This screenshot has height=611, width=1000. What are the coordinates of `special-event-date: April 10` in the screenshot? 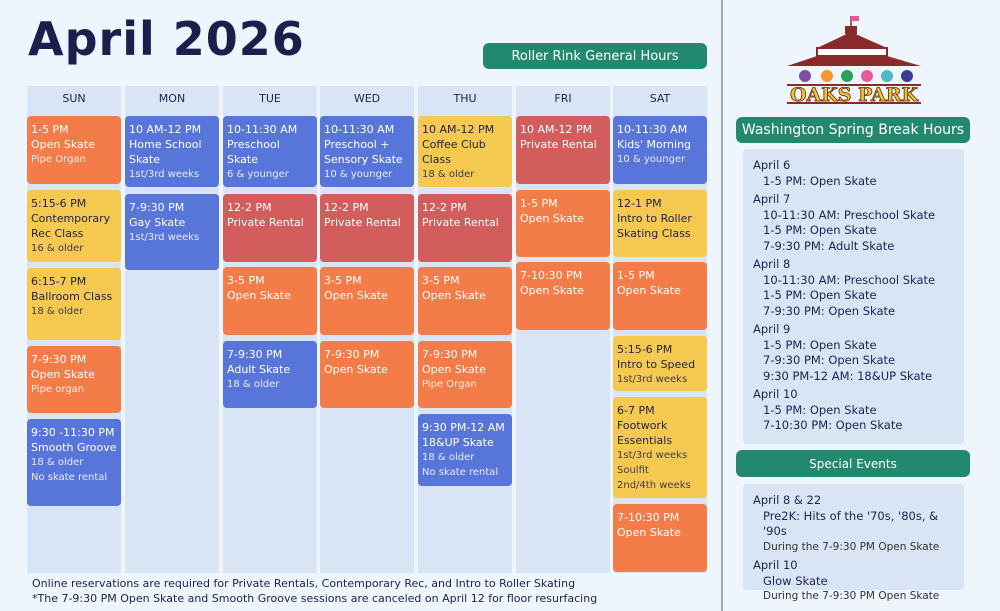 It's located at (775, 565).